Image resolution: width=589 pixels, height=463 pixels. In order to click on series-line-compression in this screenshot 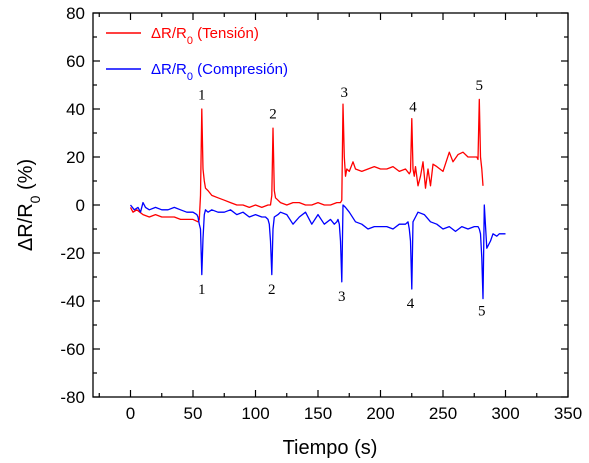, I will do `click(317, 250)`.